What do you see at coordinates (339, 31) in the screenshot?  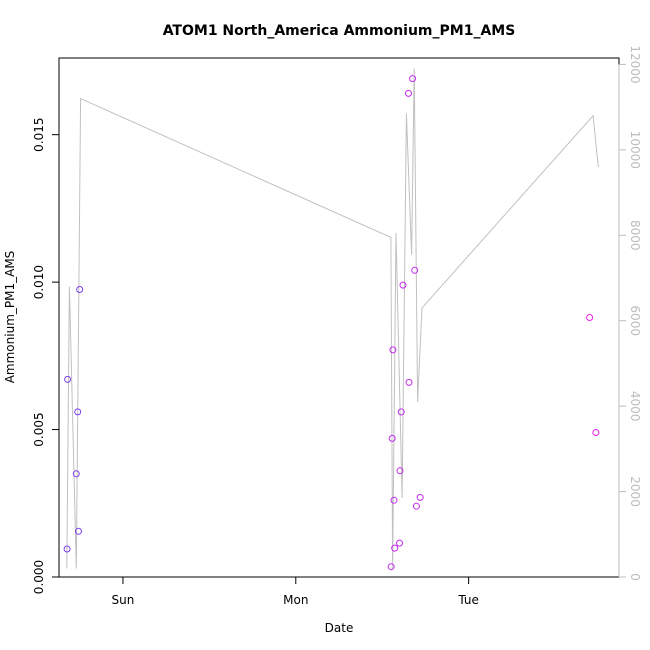 I see `chart-title: ATOM1 North_America Ammonium_PM1_AMS` at bounding box center [339, 31].